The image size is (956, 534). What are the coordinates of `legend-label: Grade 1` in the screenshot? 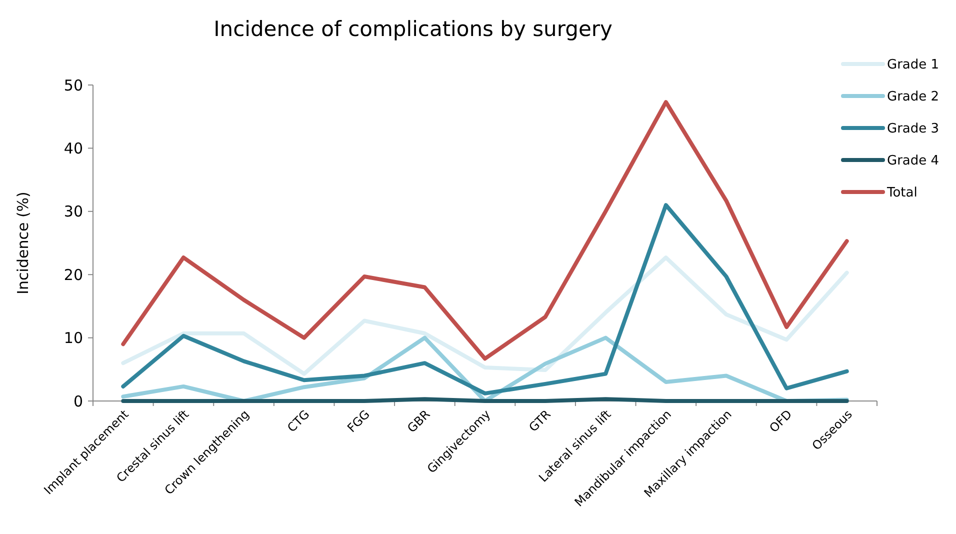 It's located at (913, 65).